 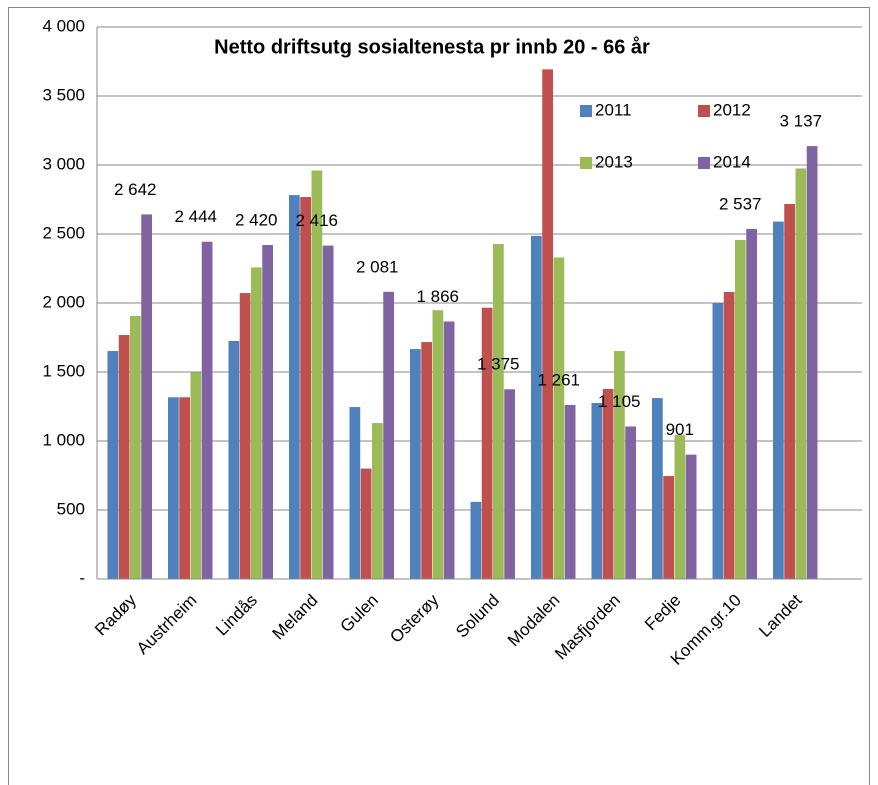 What do you see at coordinates (534, 621) in the screenshot?
I see `x-tick-label: Modalen` at bounding box center [534, 621].